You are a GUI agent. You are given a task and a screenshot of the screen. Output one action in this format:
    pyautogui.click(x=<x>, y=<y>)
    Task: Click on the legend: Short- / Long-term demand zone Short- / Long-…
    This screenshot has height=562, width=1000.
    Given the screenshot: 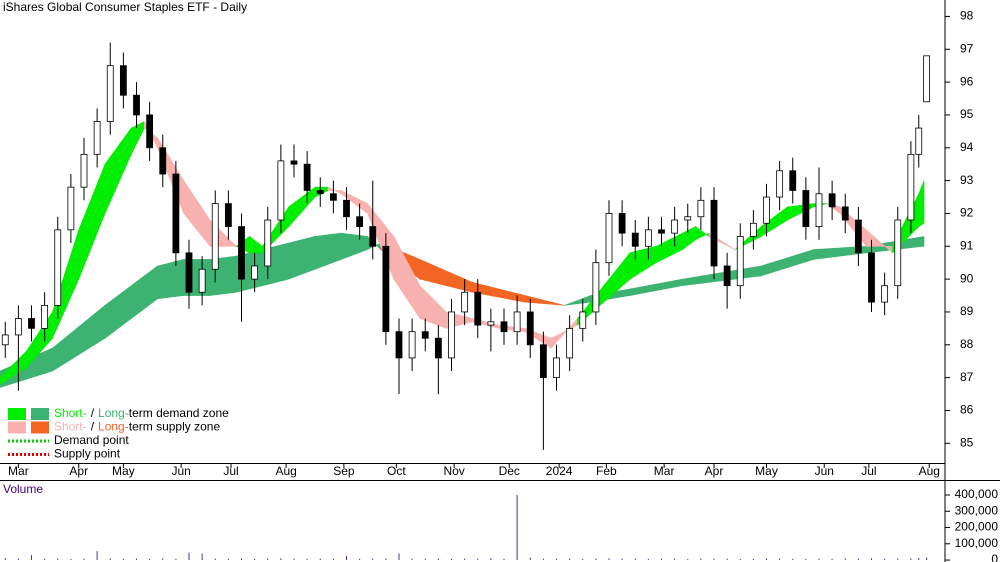 What is the action you would take?
    pyautogui.click(x=118, y=433)
    